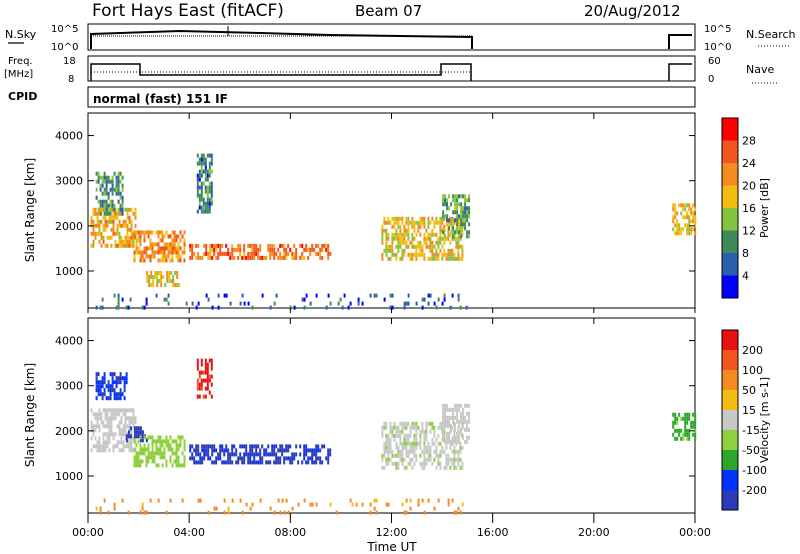  I want to click on colorbar-tick-label: 12, so click(749, 231).